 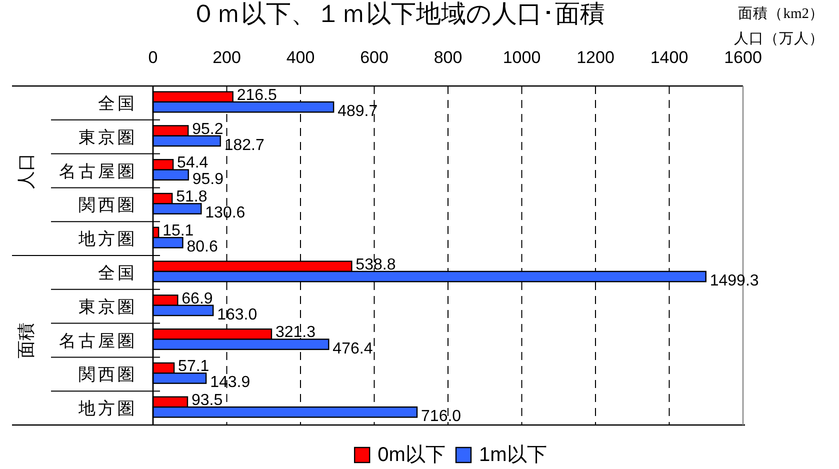 I want to click on data-label: 476.4, so click(x=352, y=348).